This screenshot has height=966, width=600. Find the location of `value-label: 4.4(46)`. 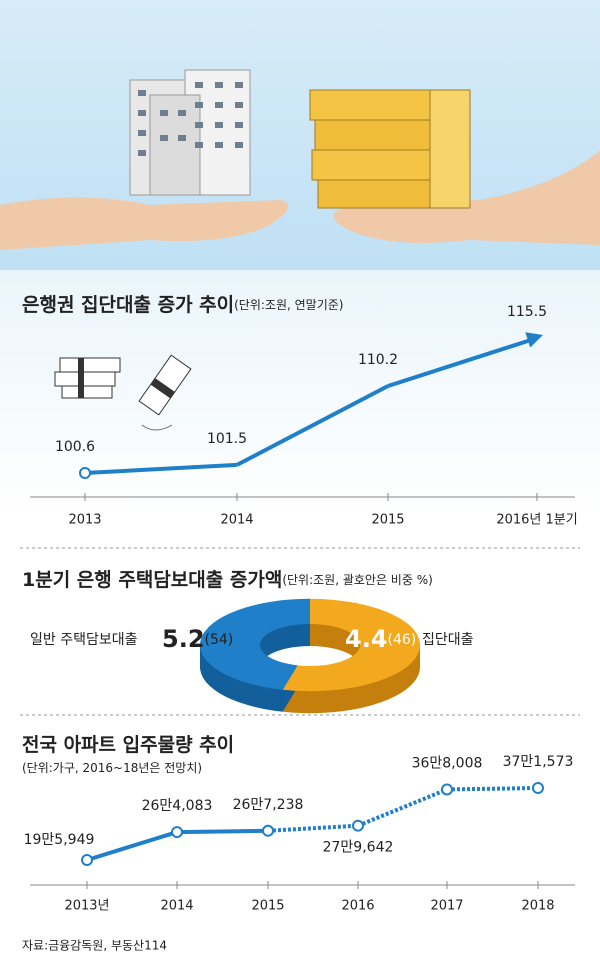

value-label: 4.4(46) is located at coordinates (380, 639).